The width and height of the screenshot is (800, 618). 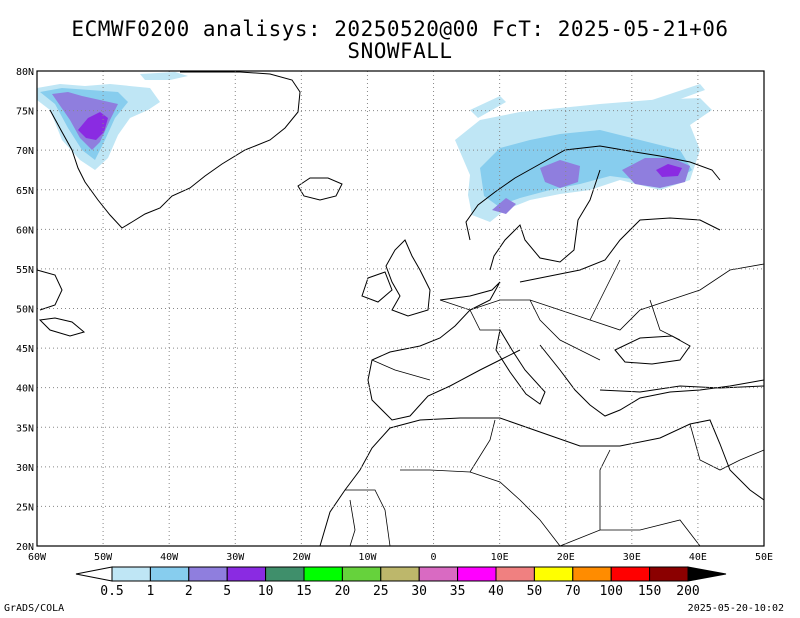 I want to click on legend-level-label: 10, so click(x=266, y=591).